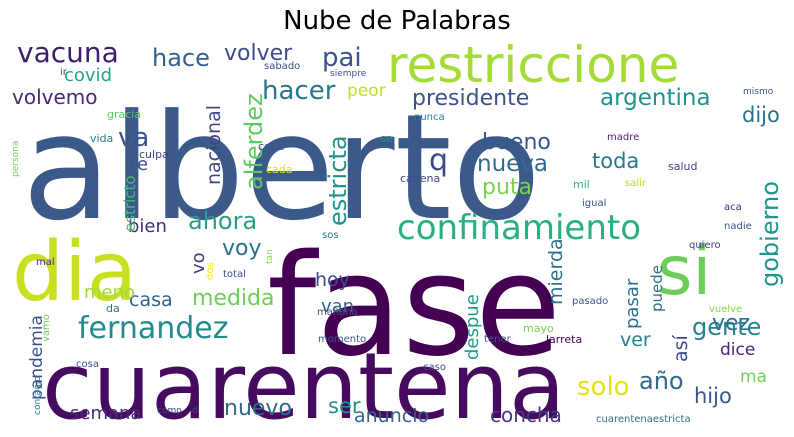  I want to click on word-voy: voy, so click(242, 248).